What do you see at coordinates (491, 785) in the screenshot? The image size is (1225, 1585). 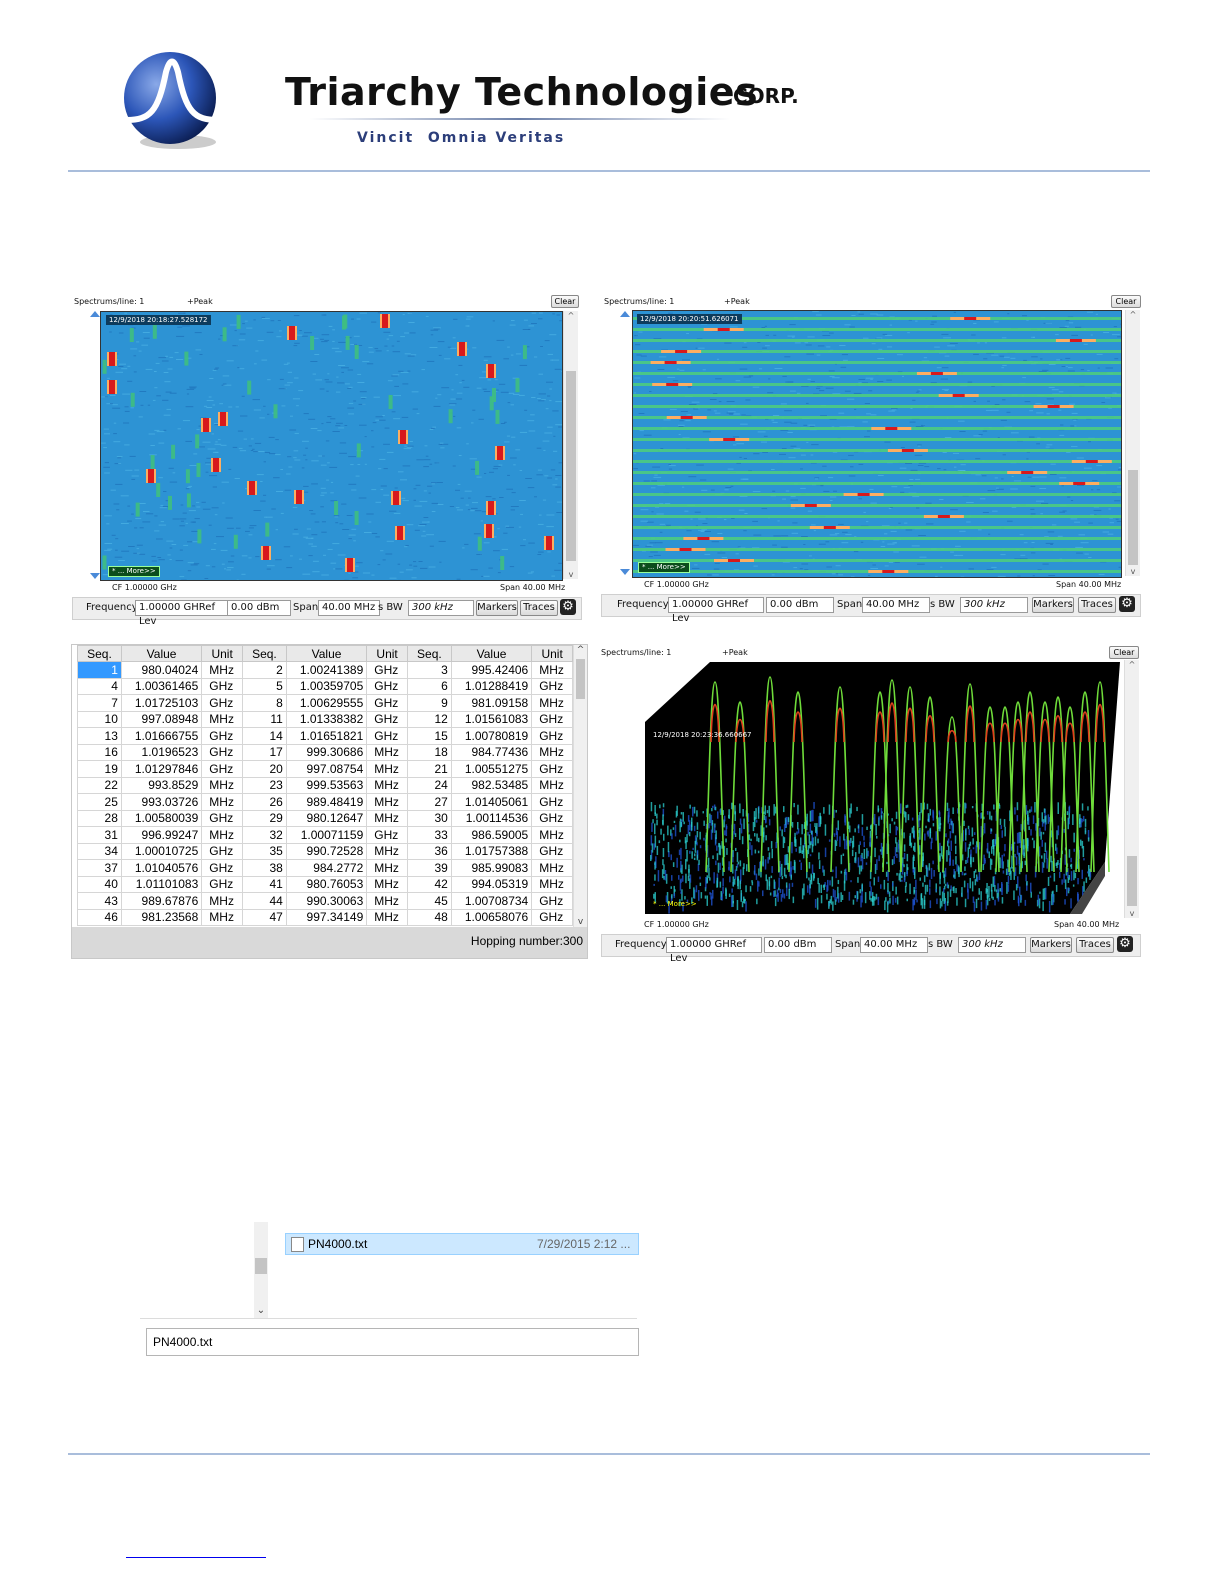 I see `value-cell: 982.53485` at bounding box center [491, 785].